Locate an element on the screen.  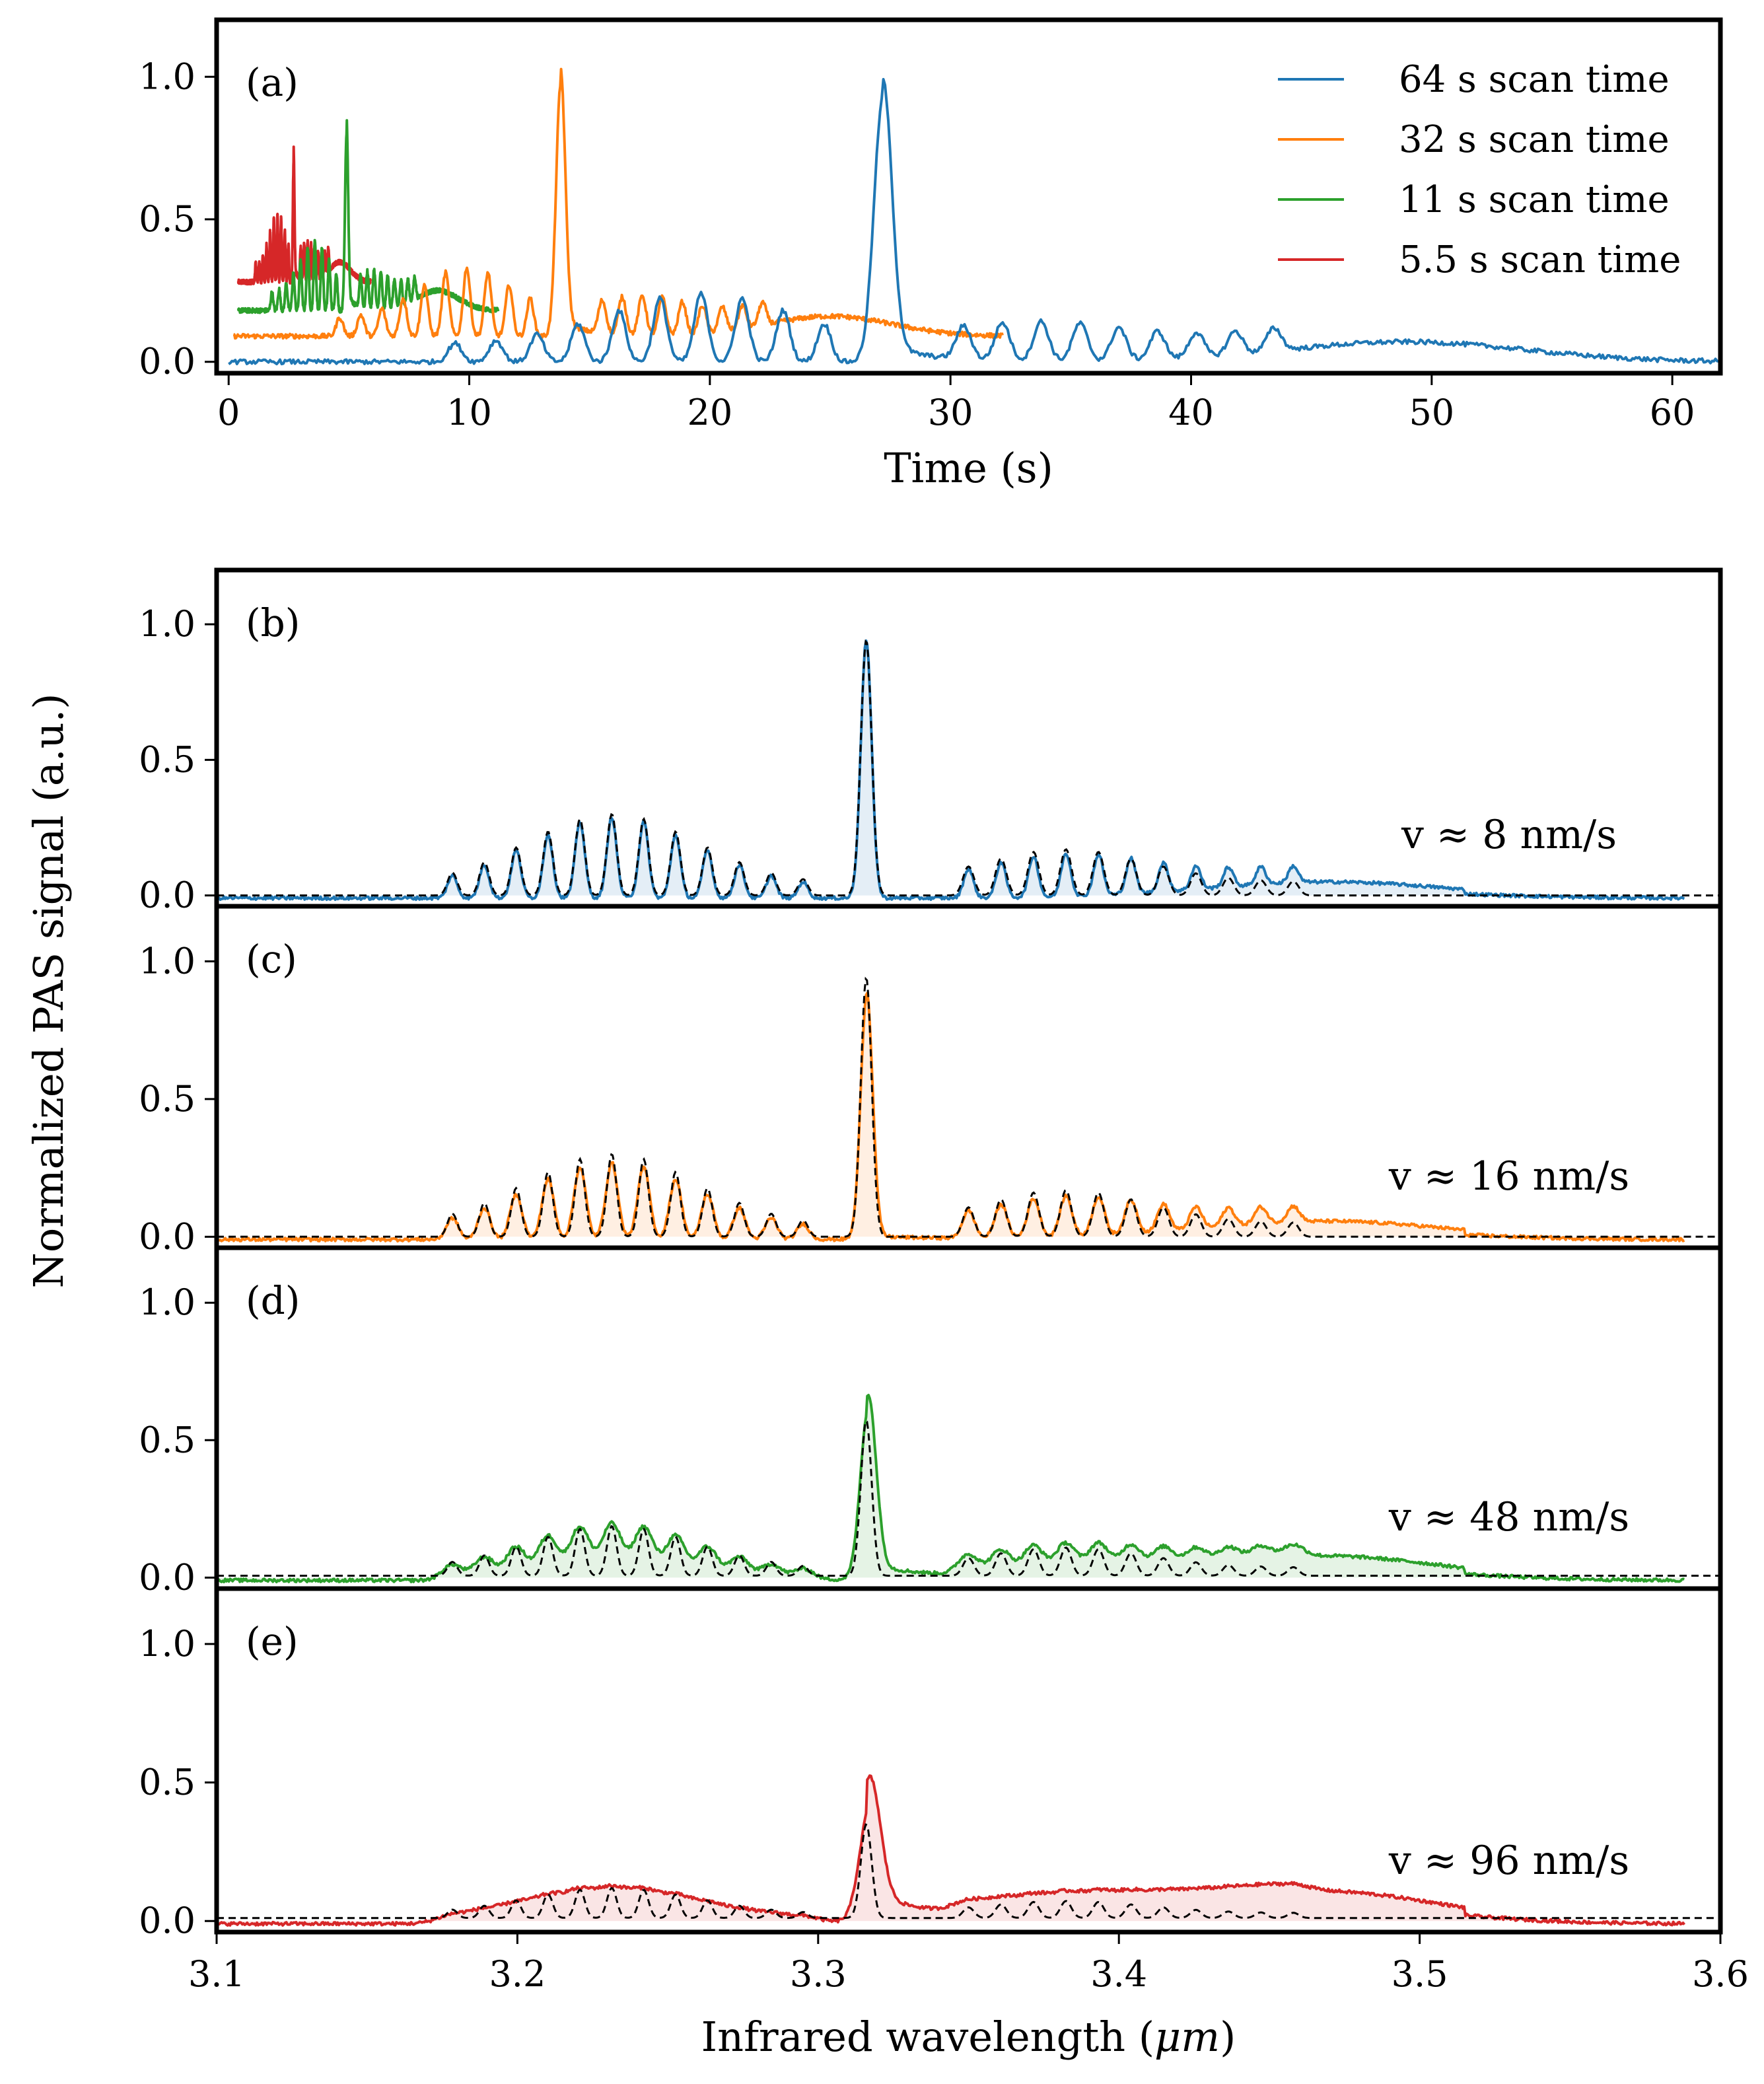
panel-d-series-line is located at coordinates (950, 1488).